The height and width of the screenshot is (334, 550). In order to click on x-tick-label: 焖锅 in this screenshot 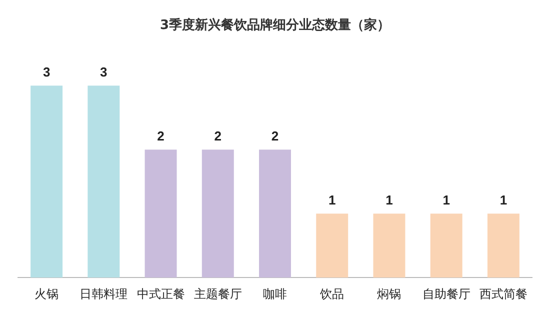, I will do `click(389, 293)`.